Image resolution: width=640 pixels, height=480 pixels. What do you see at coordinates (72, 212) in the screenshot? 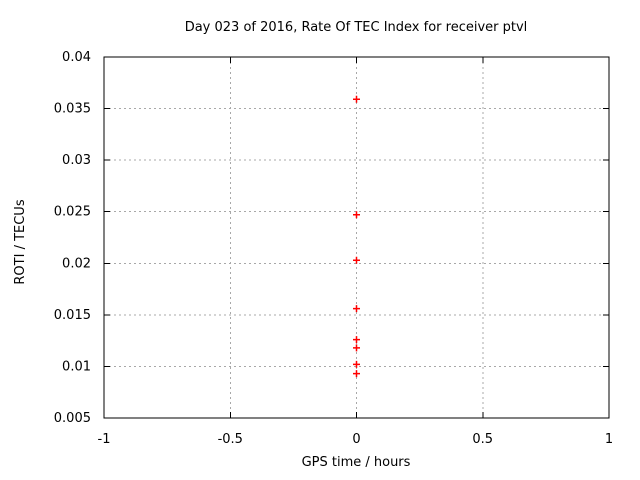
I see `y-tick-label: 0.025` at bounding box center [72, 212].